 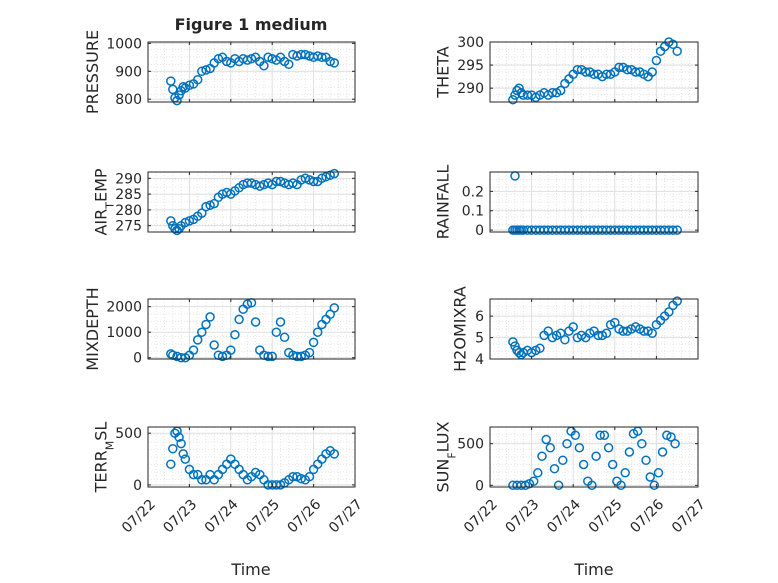 I want to click on y-tick-label: 0.1, so click(x=473, y=212).